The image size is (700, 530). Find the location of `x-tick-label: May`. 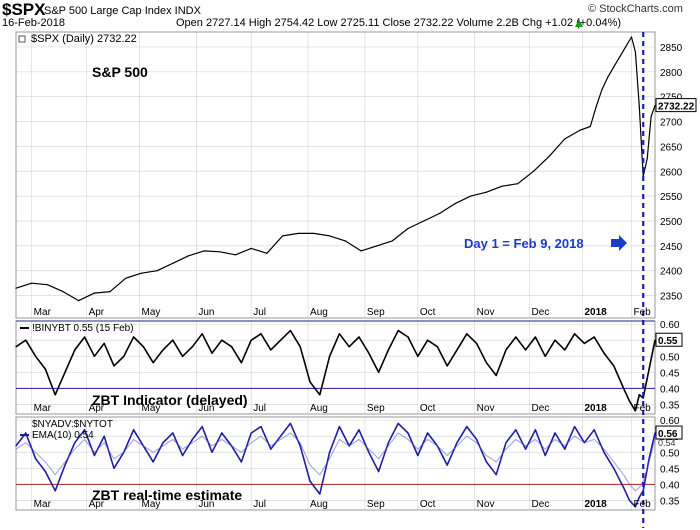

x-tick-label: May is located at coordinates (150, 504).